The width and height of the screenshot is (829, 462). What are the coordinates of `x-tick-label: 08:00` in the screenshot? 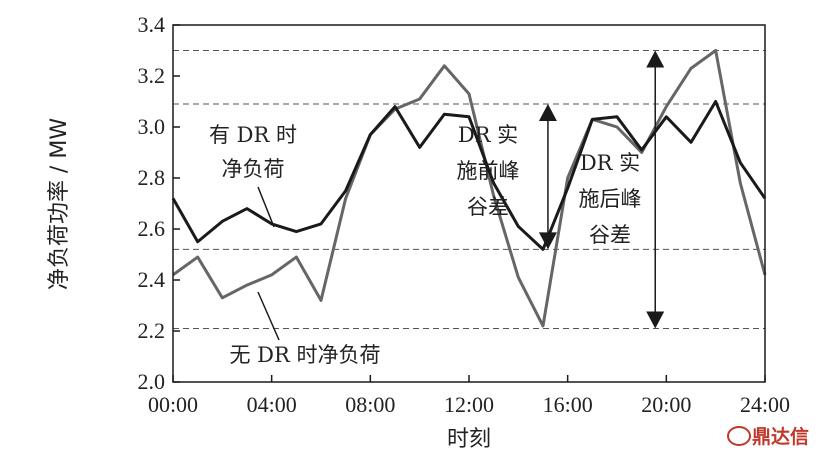 It's located at (370, 404).